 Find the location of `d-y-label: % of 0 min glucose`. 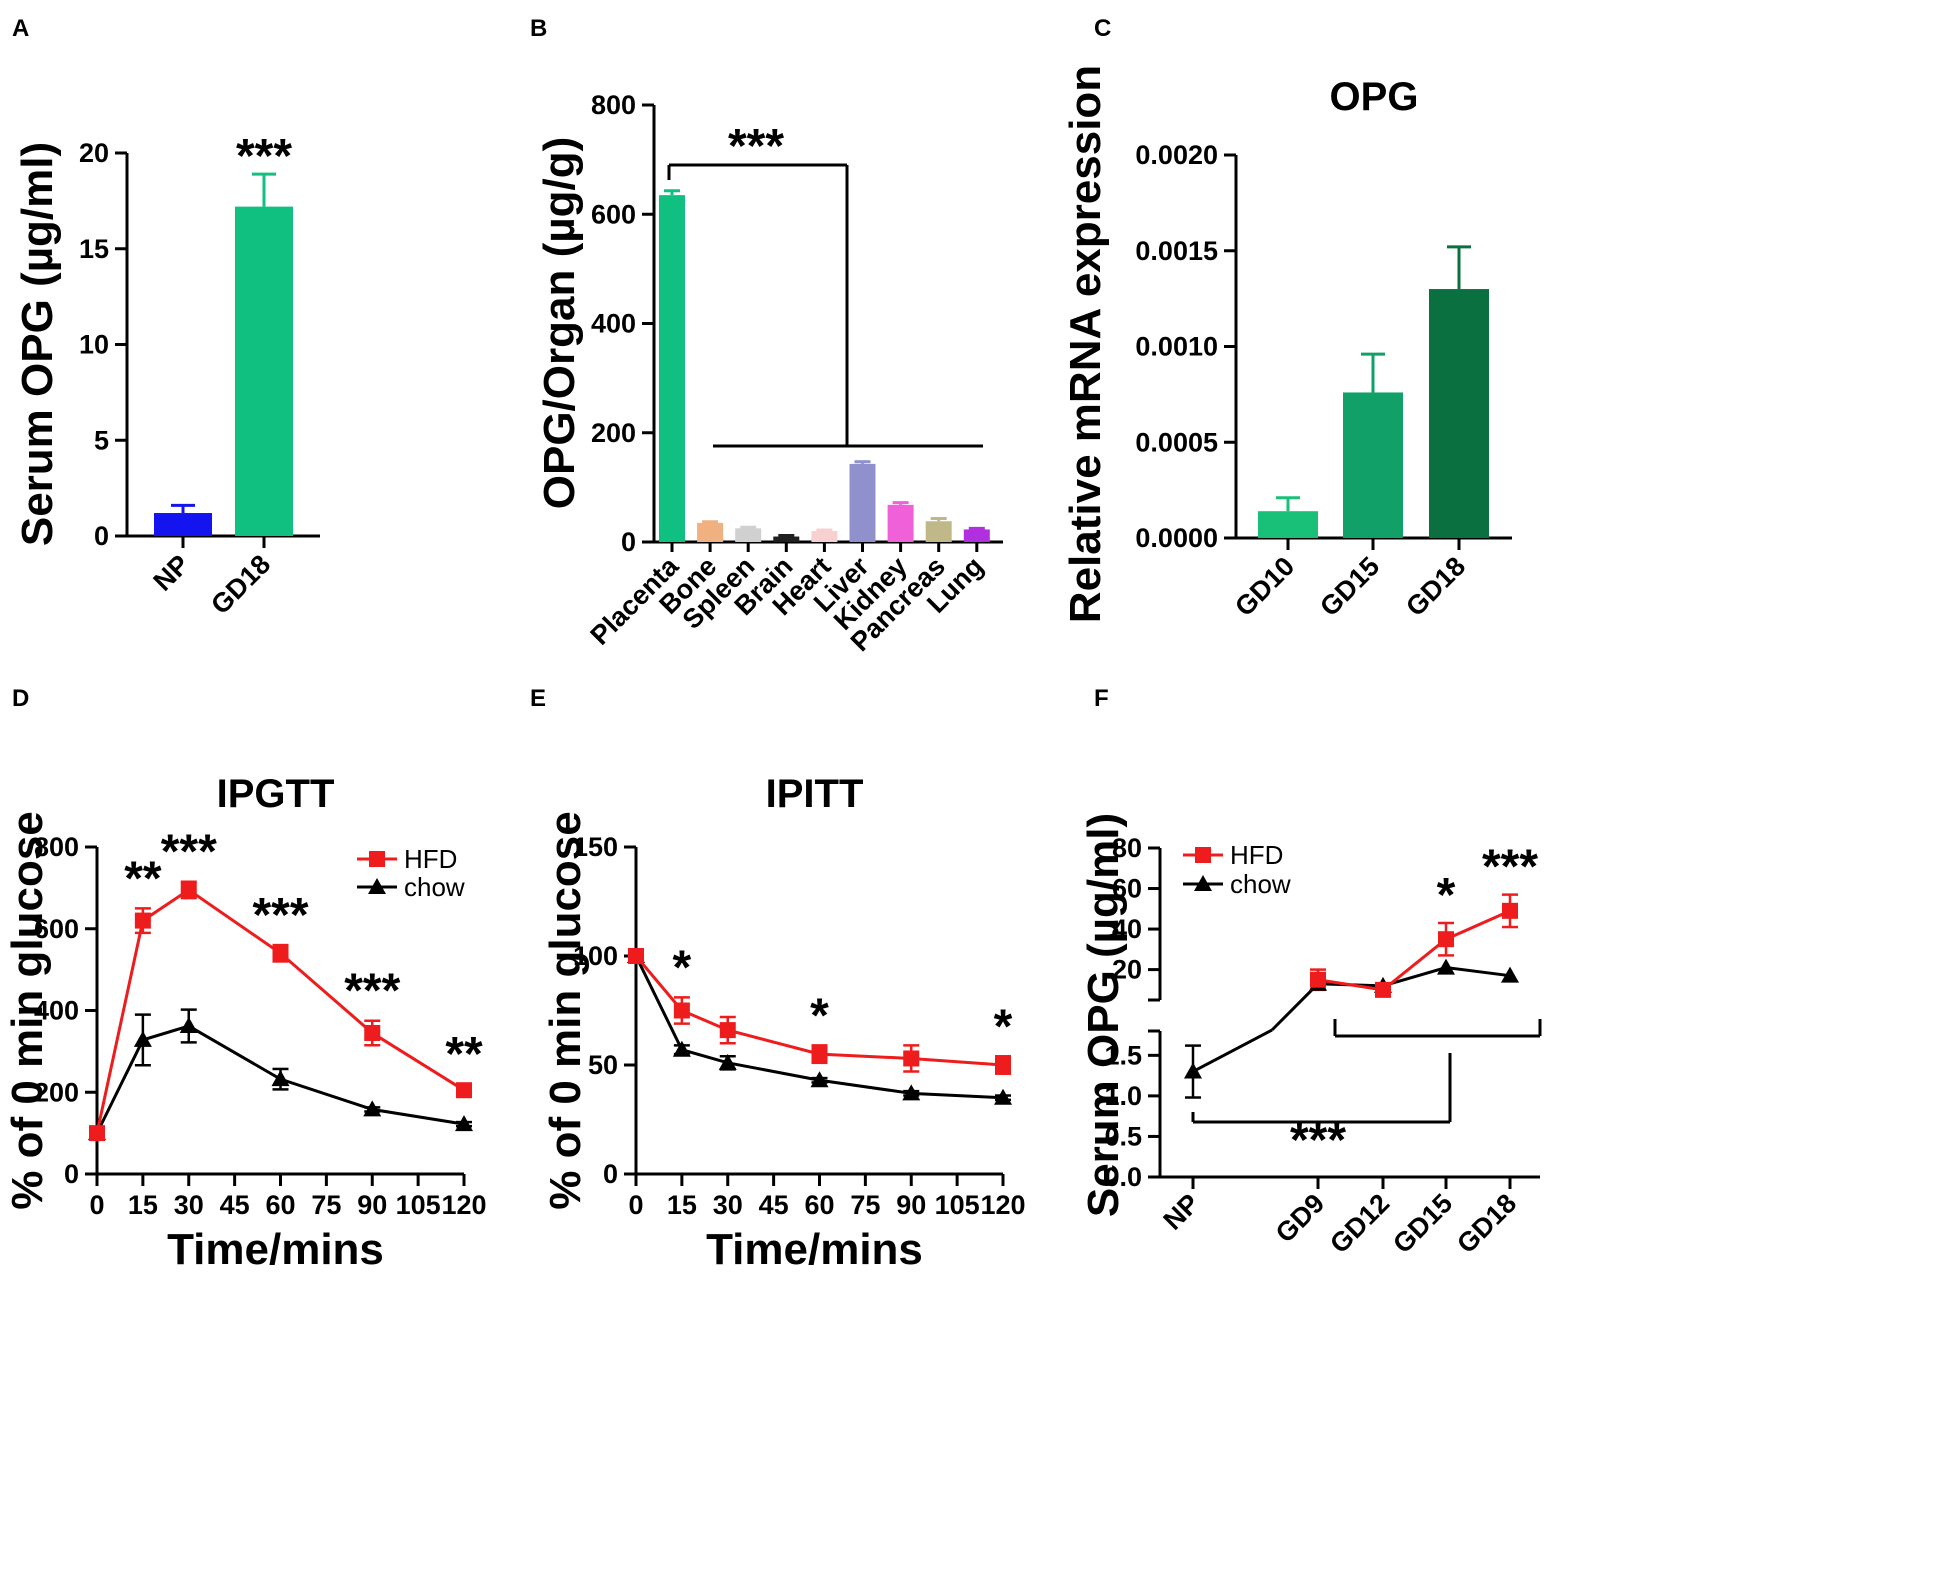

d-y-label: % of 0 min glucose is located at coordinates (27, 1010).